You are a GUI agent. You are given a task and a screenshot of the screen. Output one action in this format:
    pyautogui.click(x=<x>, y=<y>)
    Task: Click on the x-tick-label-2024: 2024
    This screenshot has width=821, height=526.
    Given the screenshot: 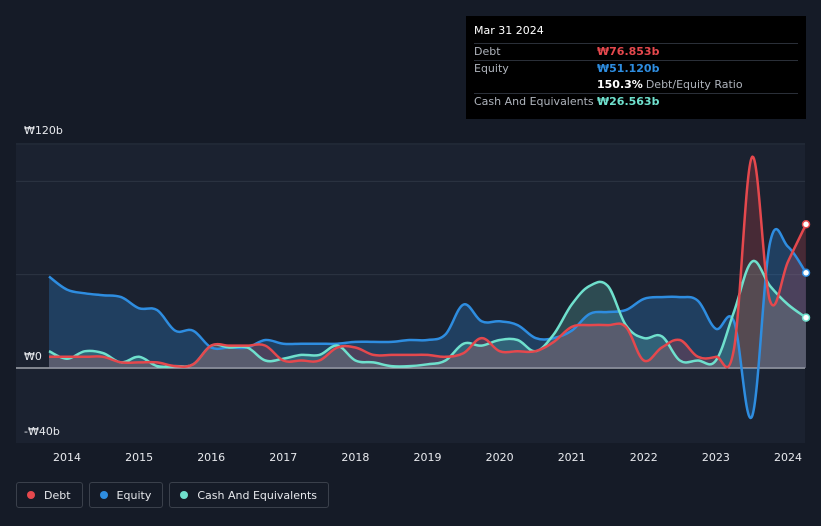 What is the action you would take?
    pyautogui.click(x=788, y=457)
    